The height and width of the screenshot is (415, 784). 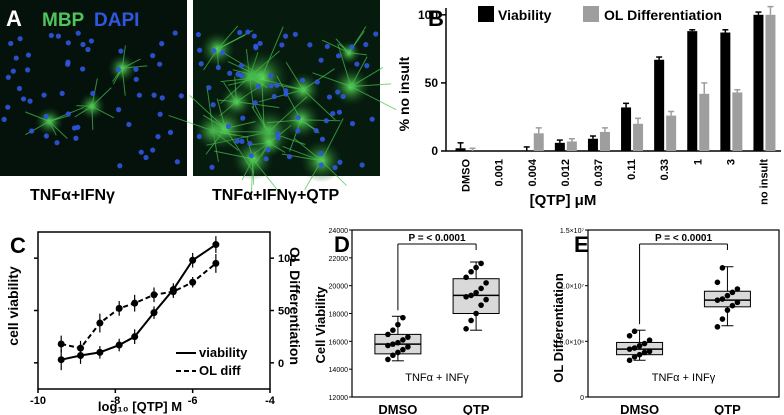 I want to click on ytick-label: 1.5×10⁷, so click(x=572, y=231).